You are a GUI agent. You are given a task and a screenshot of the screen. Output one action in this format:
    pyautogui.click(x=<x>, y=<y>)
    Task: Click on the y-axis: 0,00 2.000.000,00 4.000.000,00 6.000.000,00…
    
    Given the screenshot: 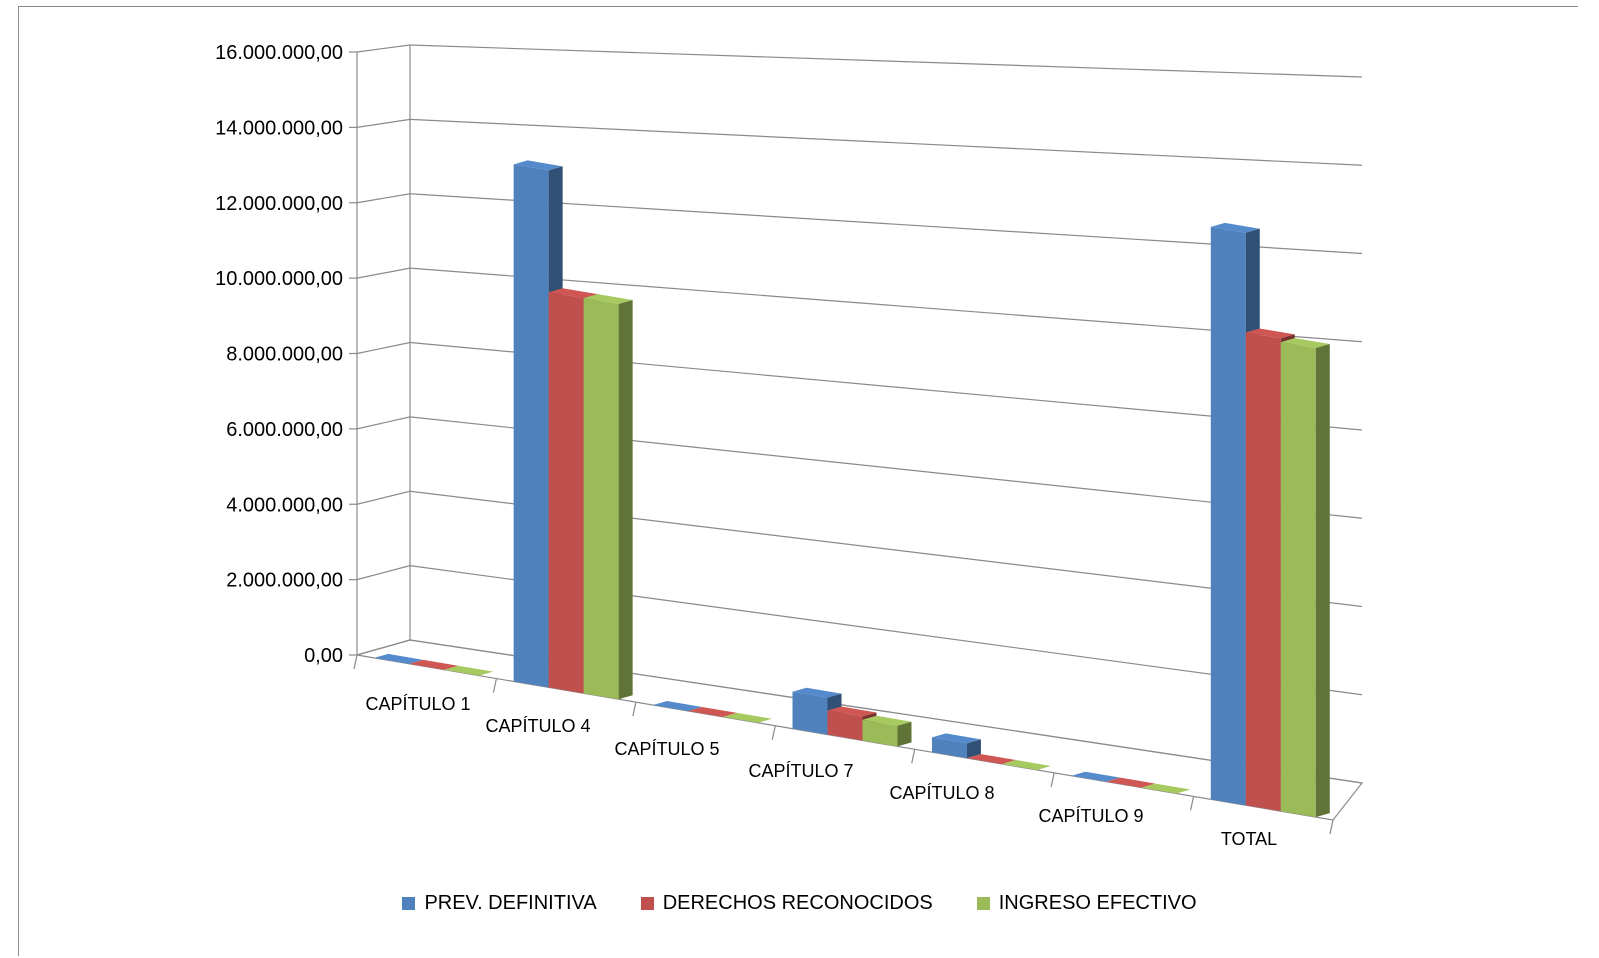 What is the action you would take?
    pyautogui.click(x=286, y=354)
    